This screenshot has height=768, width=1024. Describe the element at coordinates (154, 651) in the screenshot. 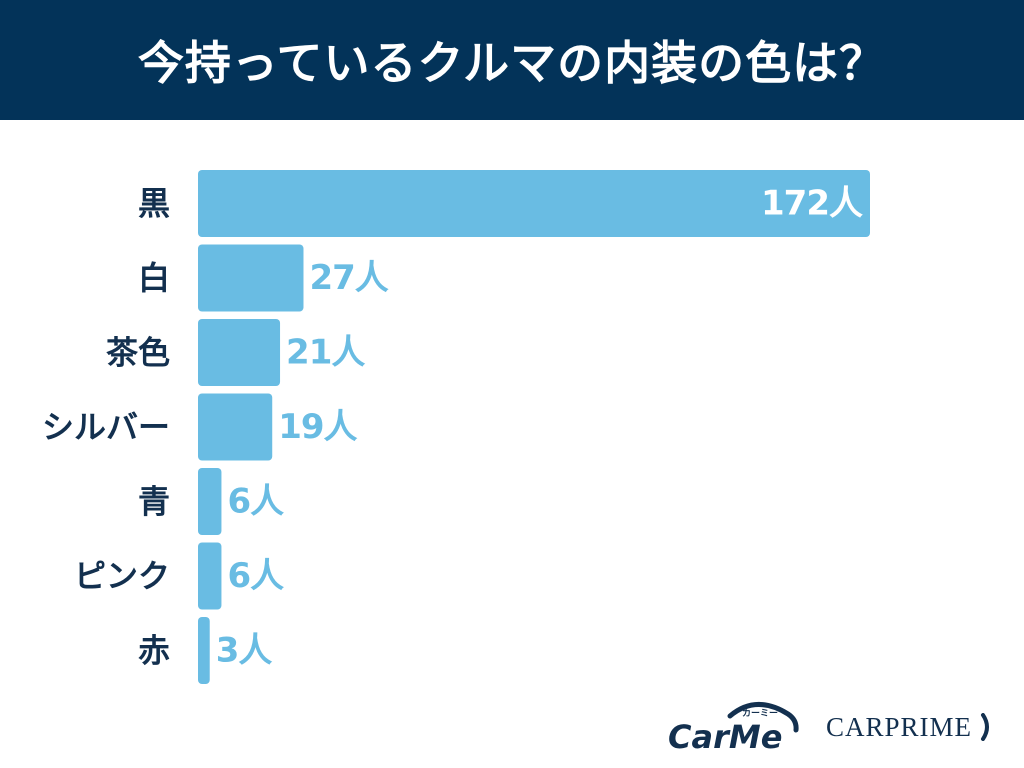

I see `category-label: 赤` at that location.